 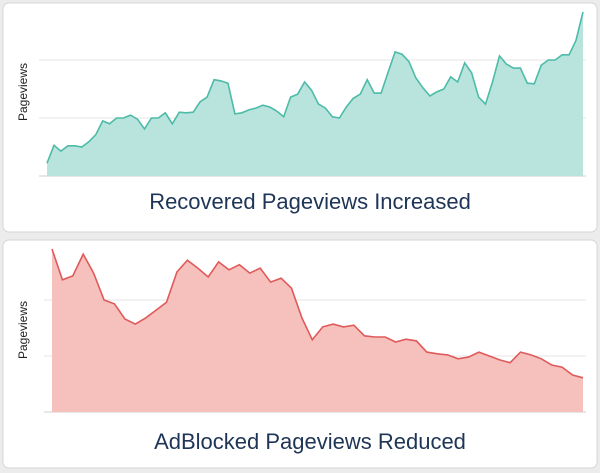 I want to click on chart-title: AdBlocked Pageviews Reduced, so click(x=310, y=441).